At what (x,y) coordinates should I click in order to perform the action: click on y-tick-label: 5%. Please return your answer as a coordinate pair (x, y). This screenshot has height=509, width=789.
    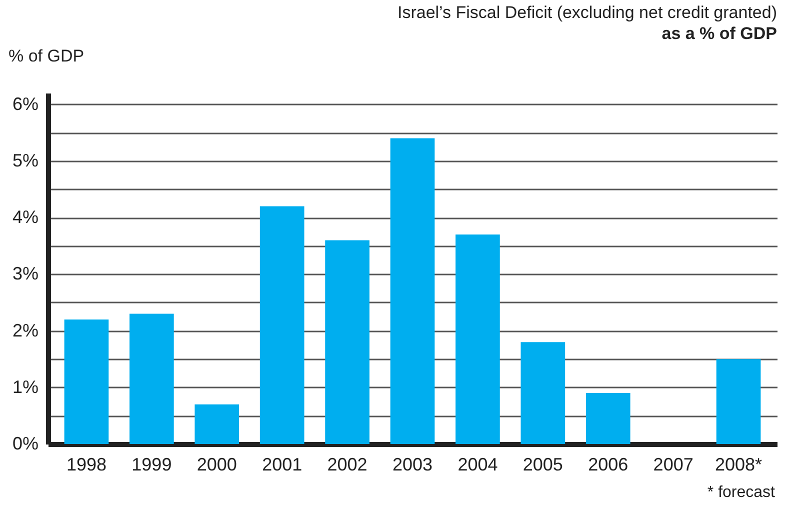
    Looking at the image, I should click on (25, 160).